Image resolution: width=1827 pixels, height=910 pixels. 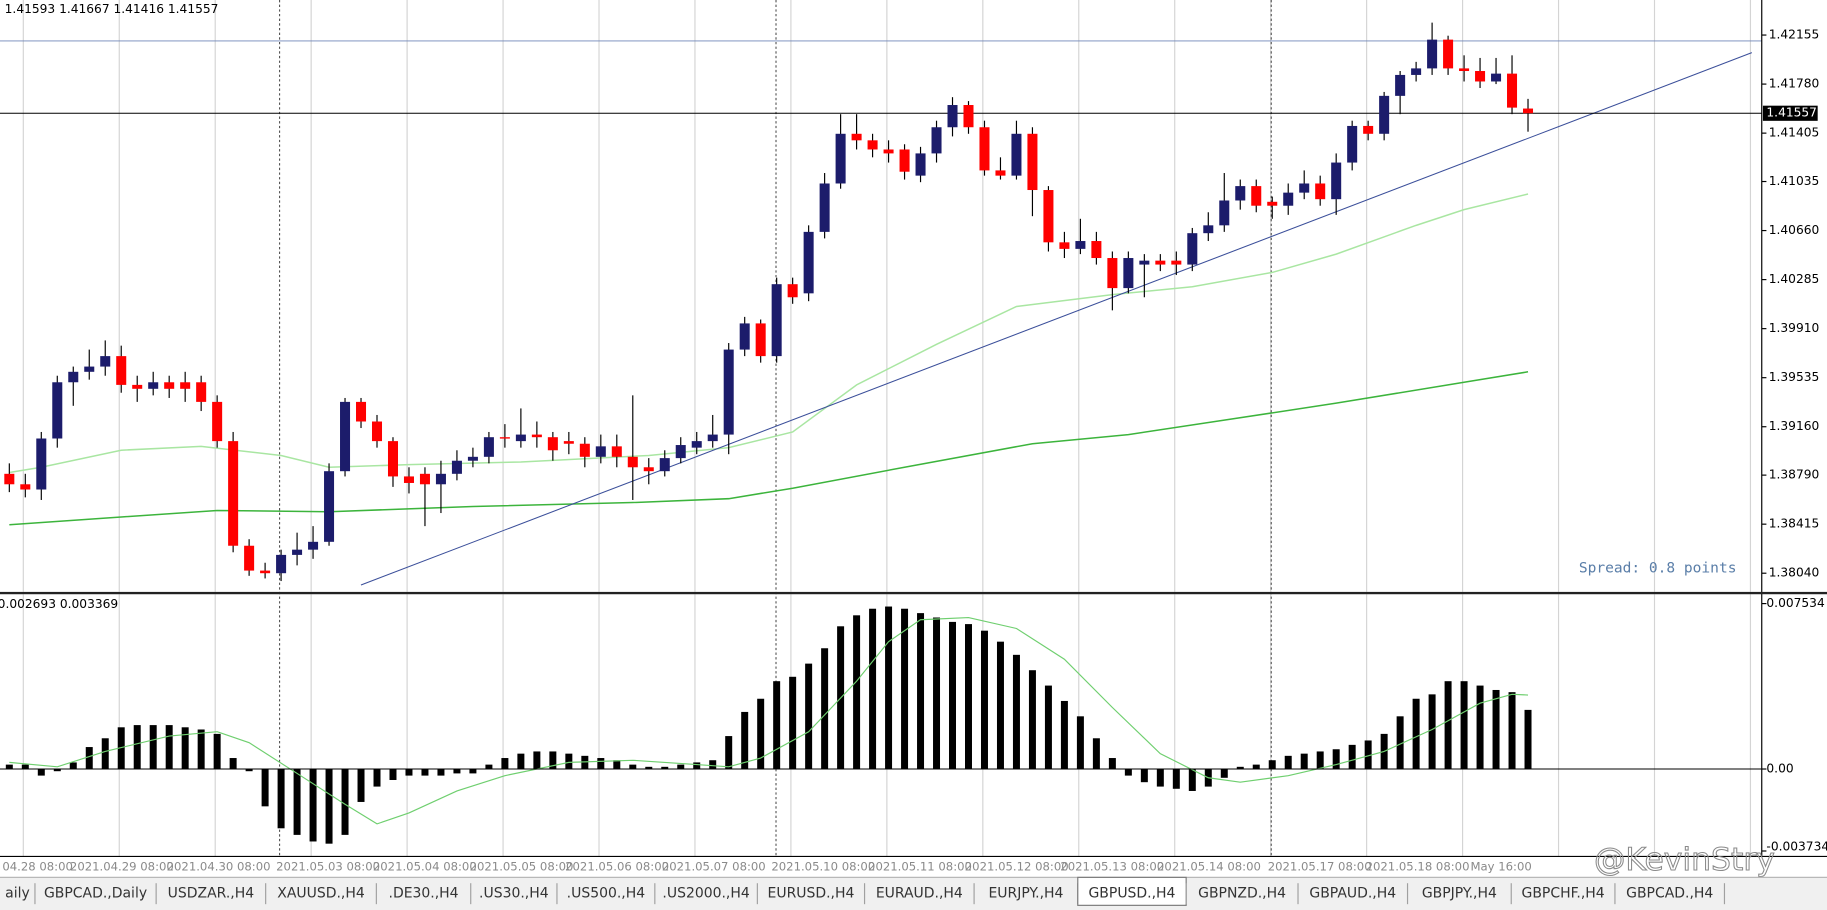 I want to click on symbol-tab: aily, so click(x=20, y=894).